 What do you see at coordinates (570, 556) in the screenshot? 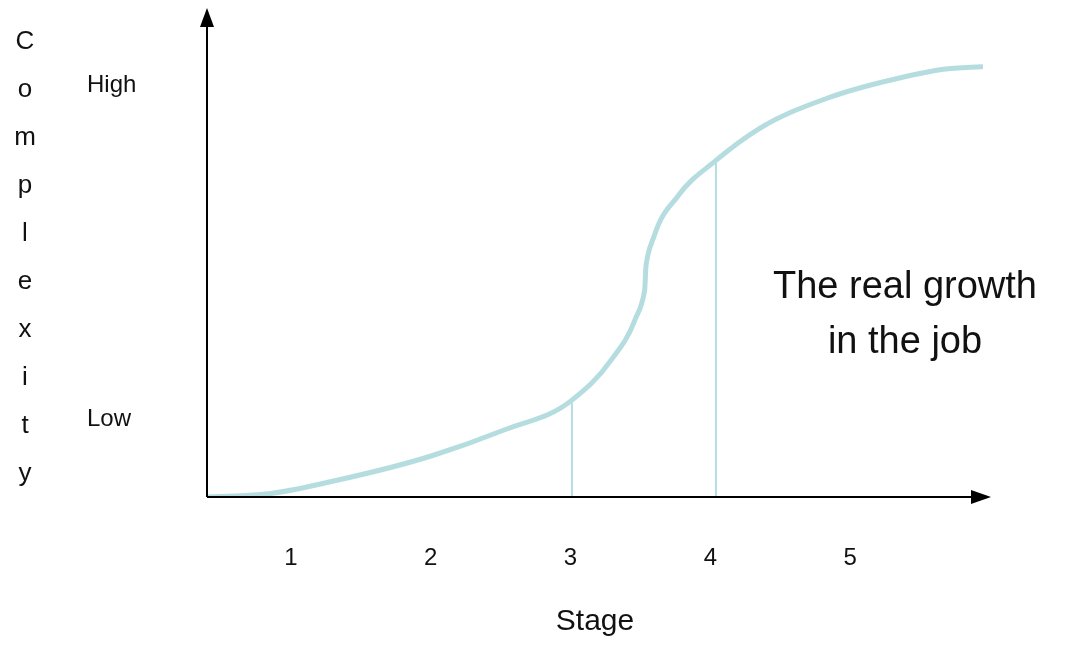
I see `x-tick-label: 3` at bounding box center [570, 556].